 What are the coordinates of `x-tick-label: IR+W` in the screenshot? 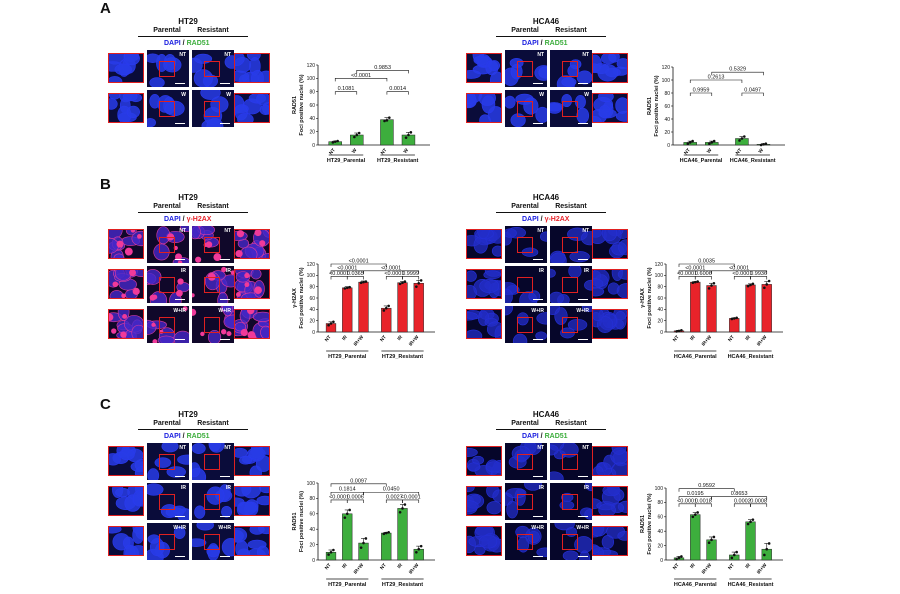 It's located at (414, 341).